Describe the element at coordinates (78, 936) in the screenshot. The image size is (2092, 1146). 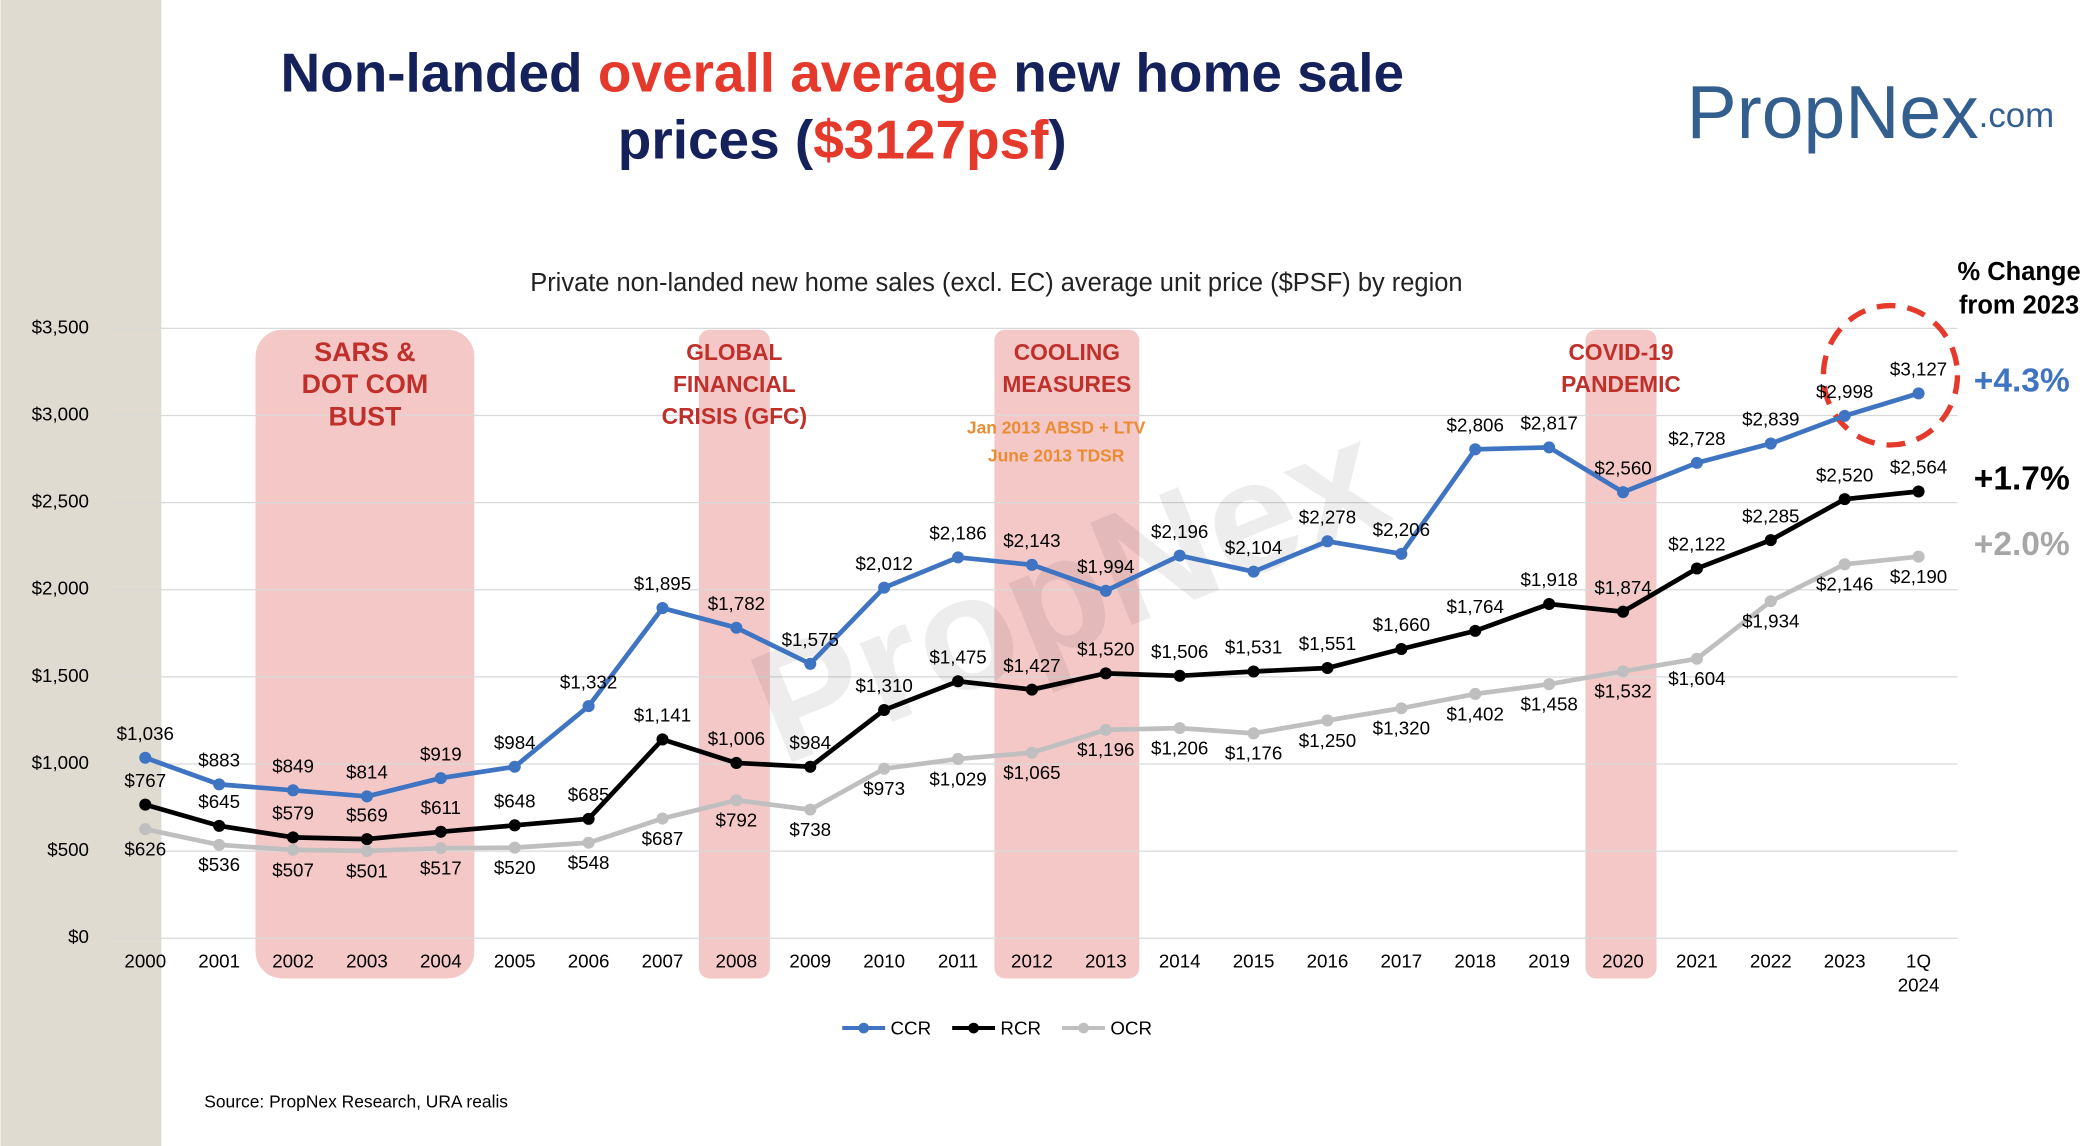
I see `y-tick-label: $0` at that location.